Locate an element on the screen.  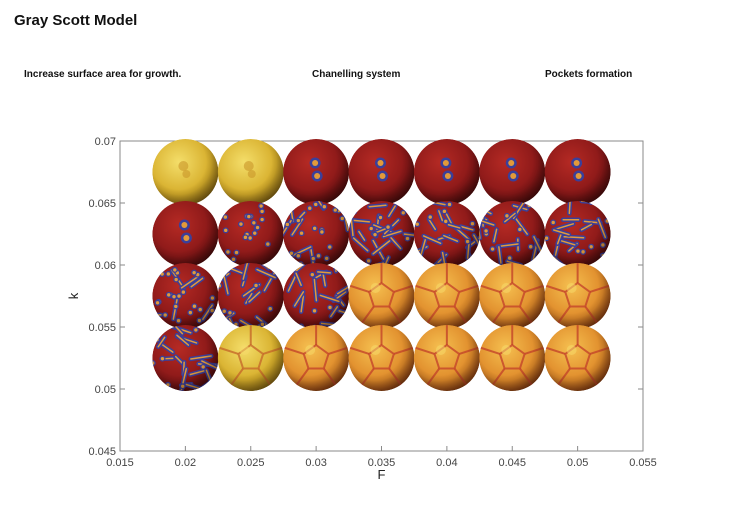
page-title: Gray Scott Model is located at coordinates (76, 20).